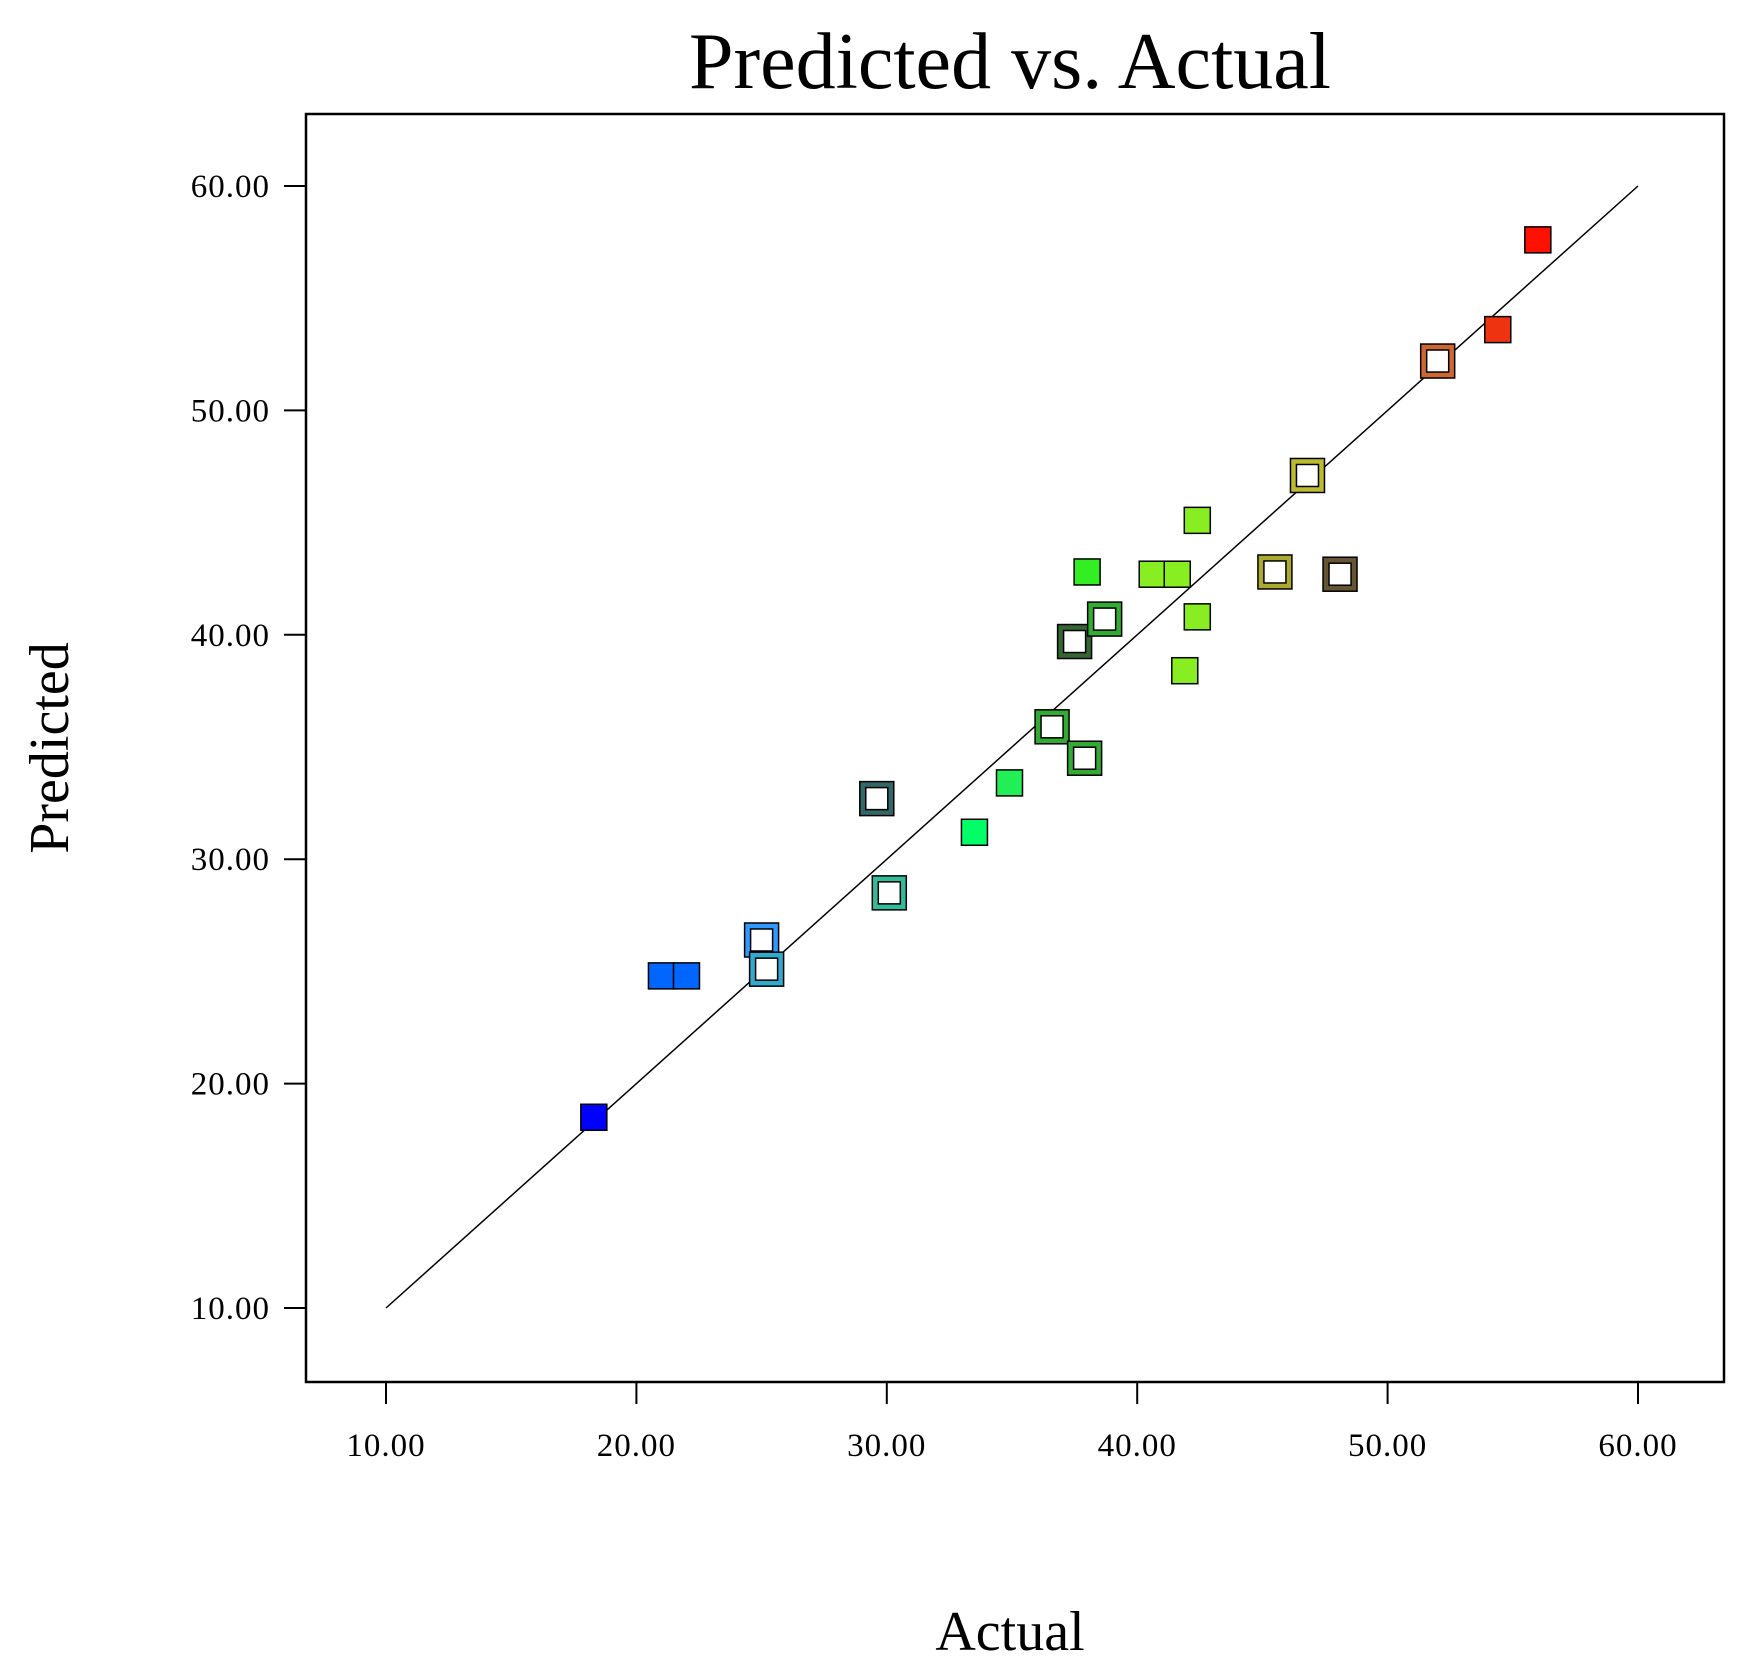 This screenshot has width=1747, height=1672. Describe the element at coordinates (230, 860) in the screenshot. I see `y-tick-label: 30.00` at that location.